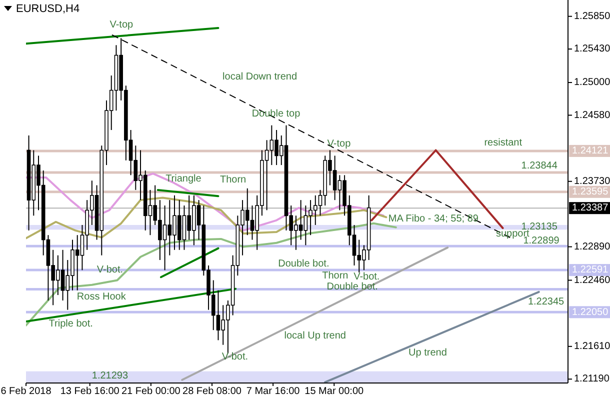  Describe the element at coordinates (101, 297) in the screenshot. I see `annotation: Ross Hook` at that location.